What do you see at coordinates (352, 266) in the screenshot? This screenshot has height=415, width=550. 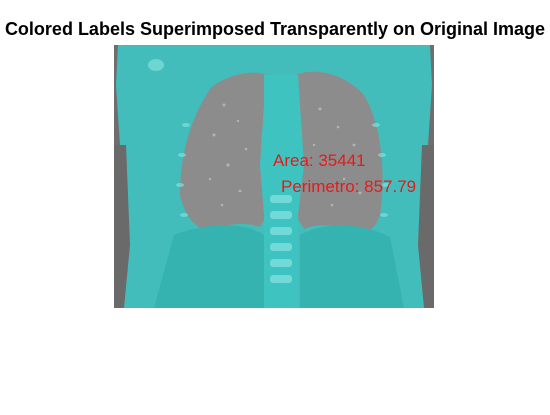 I see `spleen-label` at bounding box center [352, 266].